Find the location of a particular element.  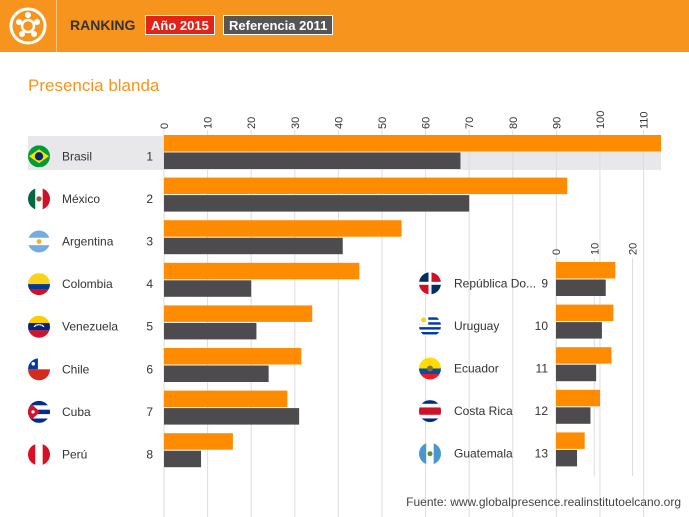

x-tick-label: 30 is located at coordinates (296, 123).